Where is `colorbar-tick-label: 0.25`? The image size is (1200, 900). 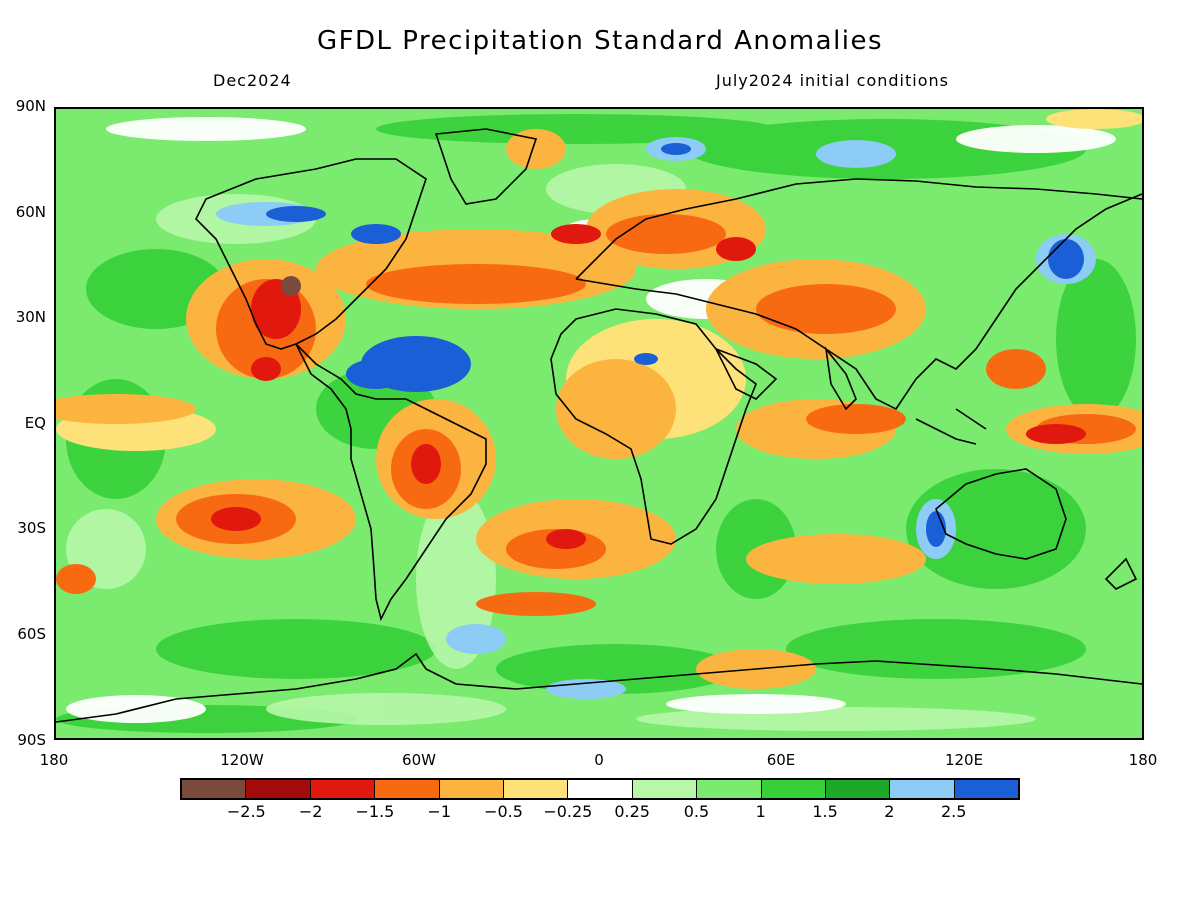
colorbar-tick-label: 0.25 is located at coordinates (632, 811).